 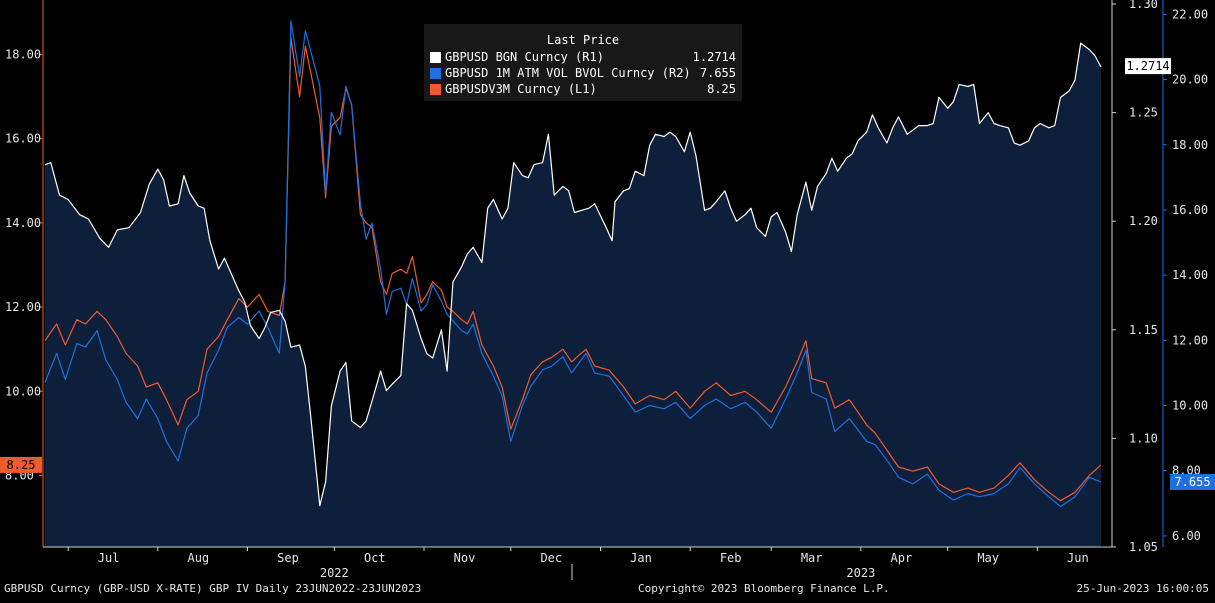 What do you see at coordinates (583, 40) in the screenshot?
I see `legend-title: Last Price` at bounding box center [583, 40].